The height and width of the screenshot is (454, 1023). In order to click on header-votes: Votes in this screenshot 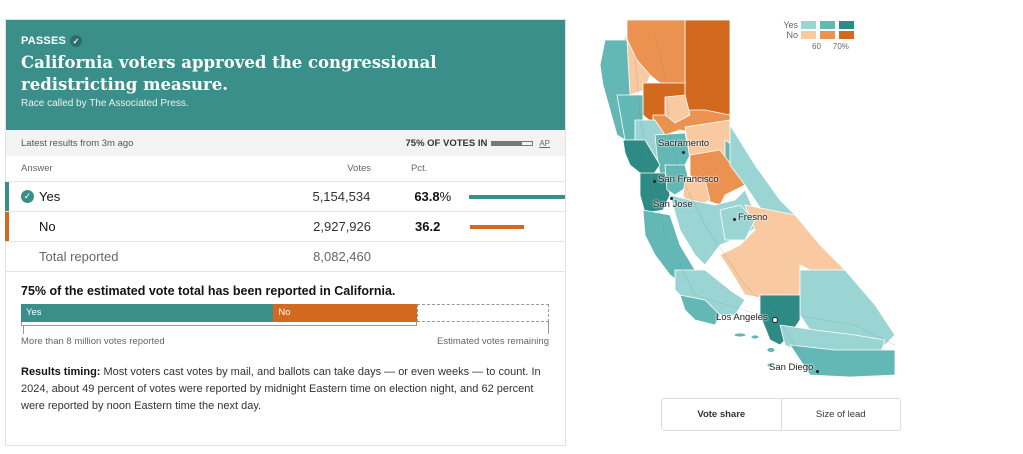, I will do `click(359, 168)`.